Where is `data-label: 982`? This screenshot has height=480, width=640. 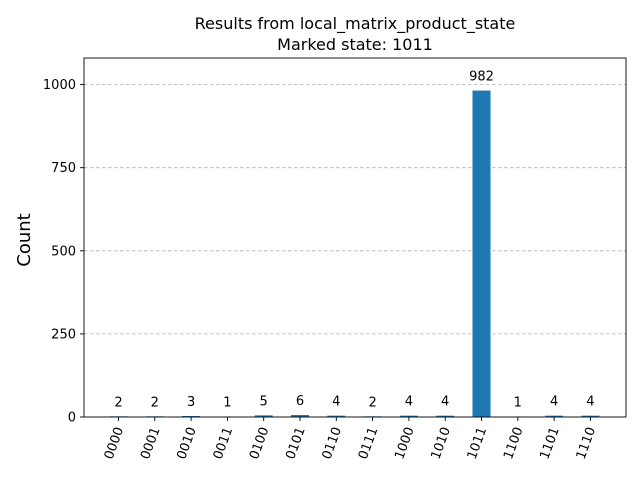
data-label: 982 is located at coordinates (481, 77).